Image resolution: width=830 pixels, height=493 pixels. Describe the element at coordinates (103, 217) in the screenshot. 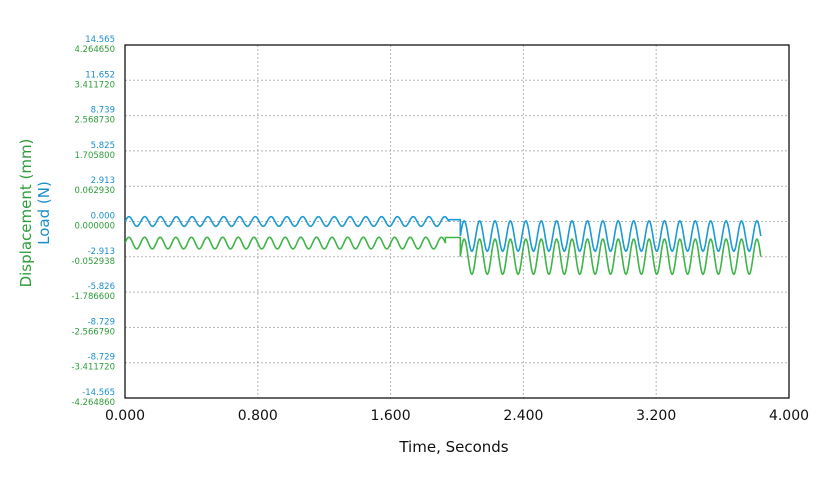

I see `y-tick-label-load: 0.000` at that location.